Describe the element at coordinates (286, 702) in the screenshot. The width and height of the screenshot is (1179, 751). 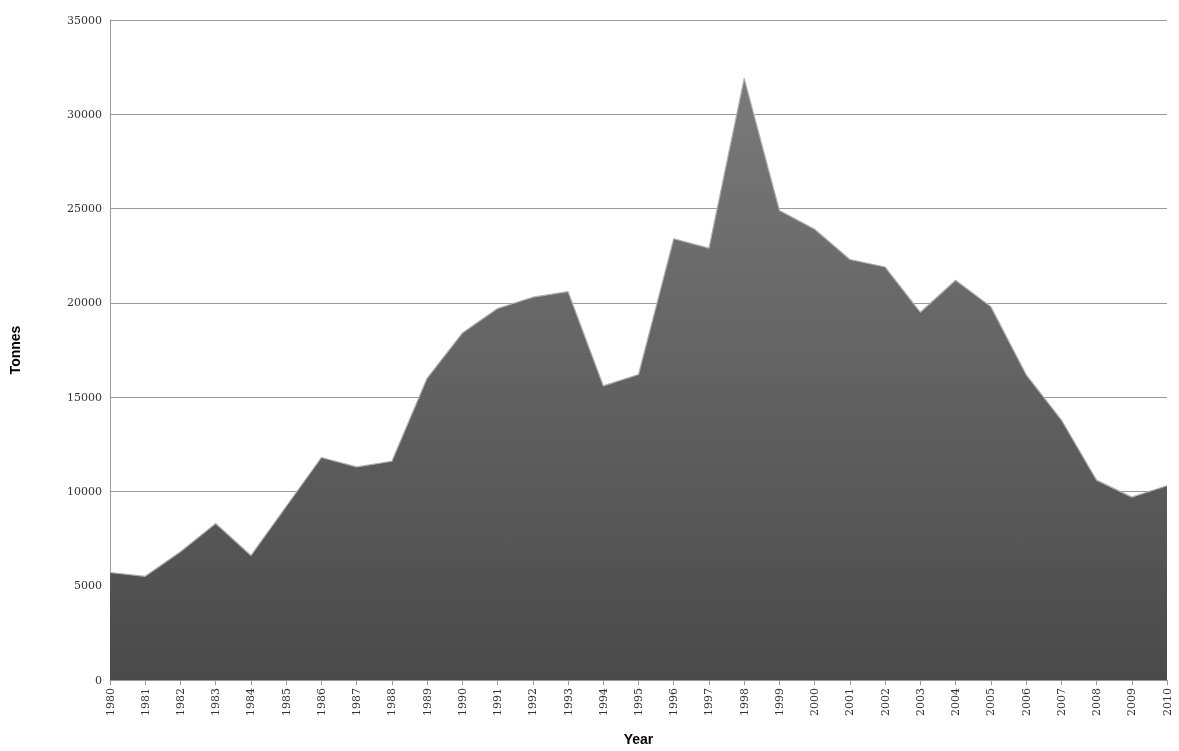
I see `x-tick-label: 1985` at that location.